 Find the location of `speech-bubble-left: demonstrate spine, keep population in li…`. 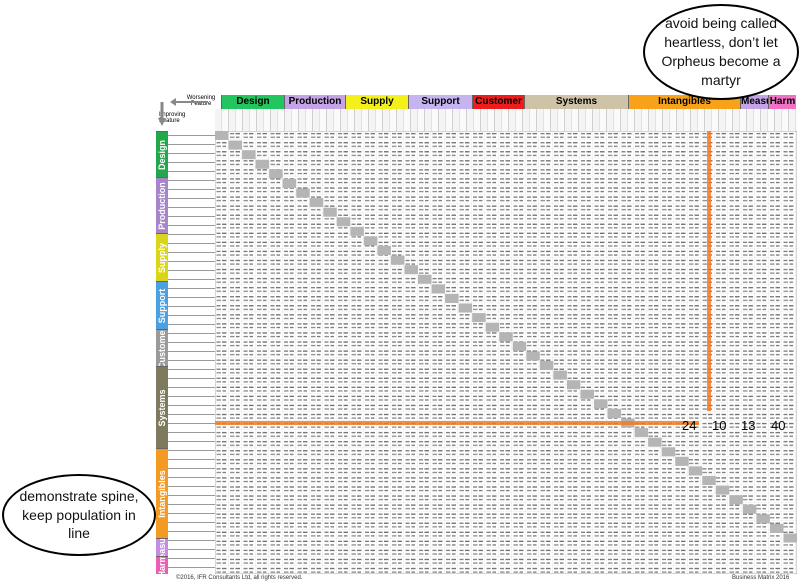

speech-bubble-left: demonstrate spine, keep population in li… is located at coordinates (79, 515).